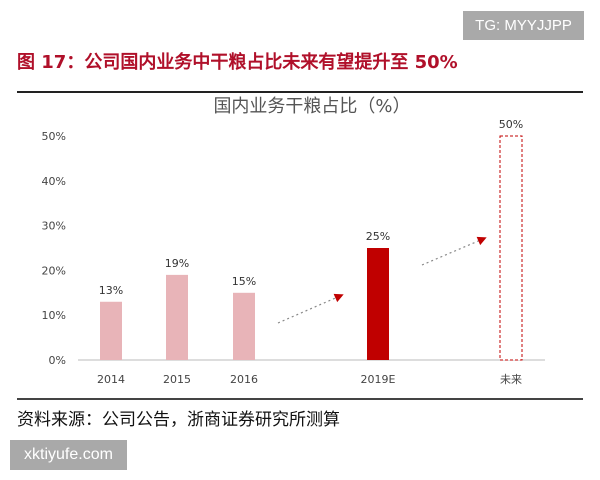 The height and width of the screenshot is (480, 600). Describe the element at coordinates (111, 379) in the screenshot. I see `x-tick-label: 2014` at that location.